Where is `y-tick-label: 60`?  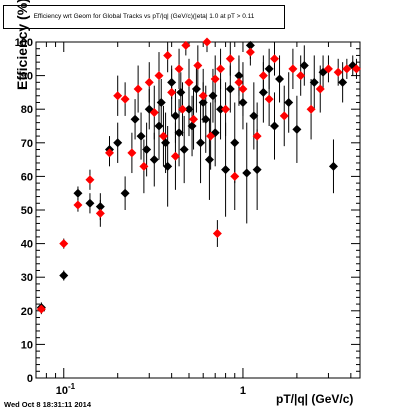
y-tick-label: 60 is located at coordinates (27, 177).